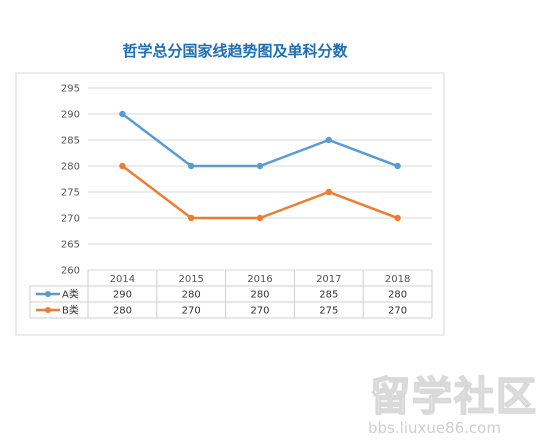 This screenshot has width=538, height=443. Describe the element at coordinates (70, 245) in the screenshot. I see `y-tick-label: 265` at that location.